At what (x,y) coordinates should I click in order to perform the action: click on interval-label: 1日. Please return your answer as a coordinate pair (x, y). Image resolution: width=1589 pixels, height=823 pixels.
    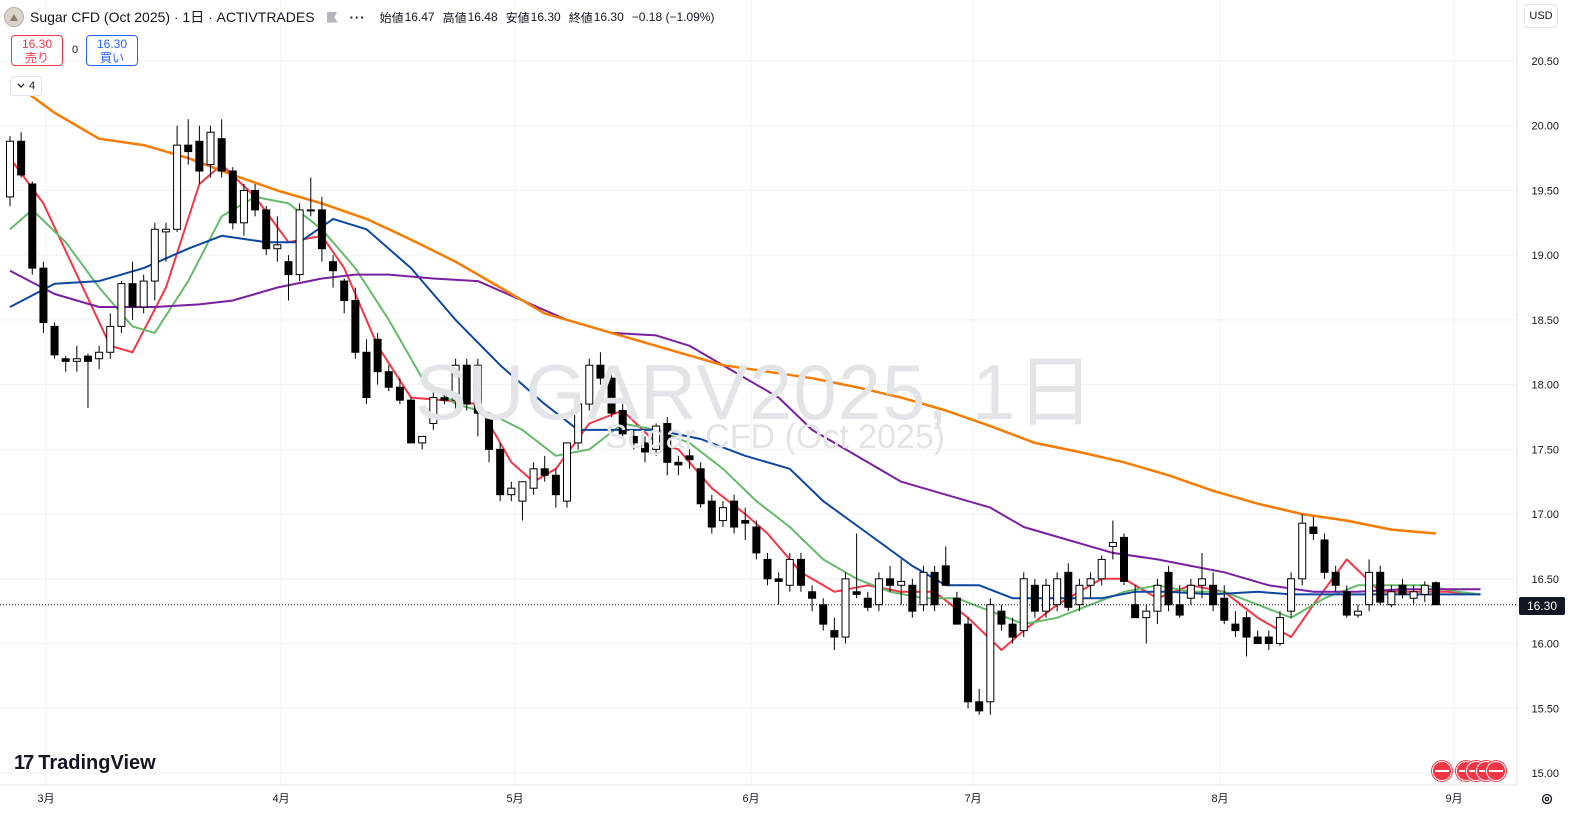
    Looking at the image, I should click on (193, 17).